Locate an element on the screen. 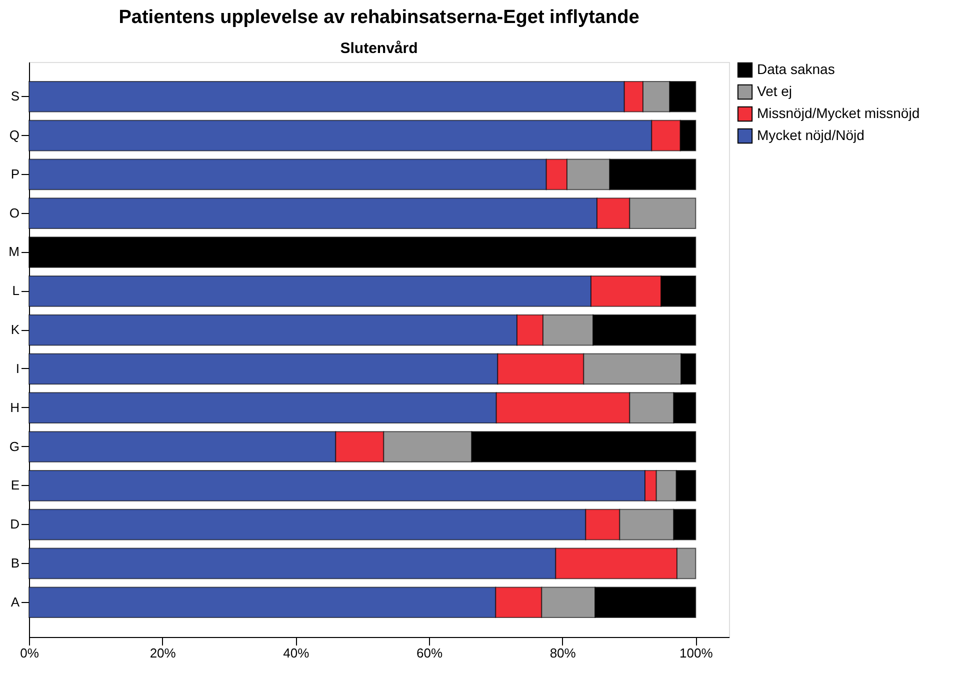 The image size is (963, 696). y-tick-label: S is located at coordinates (15, 96).